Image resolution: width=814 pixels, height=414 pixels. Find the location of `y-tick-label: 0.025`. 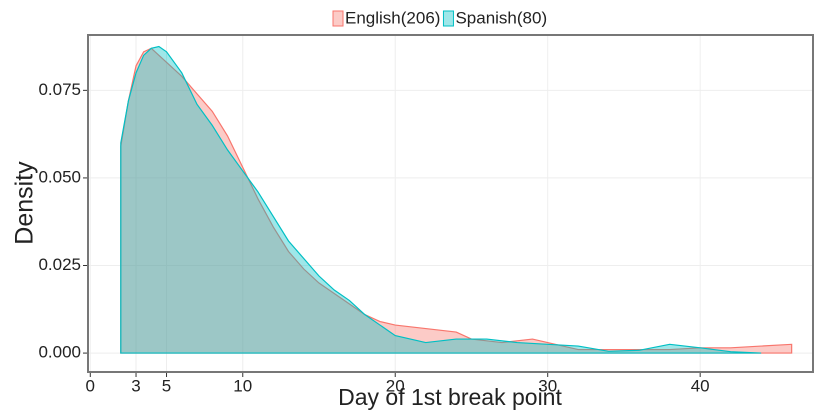

y-tick-label: 0.025 is located at coordinates (59, 264).